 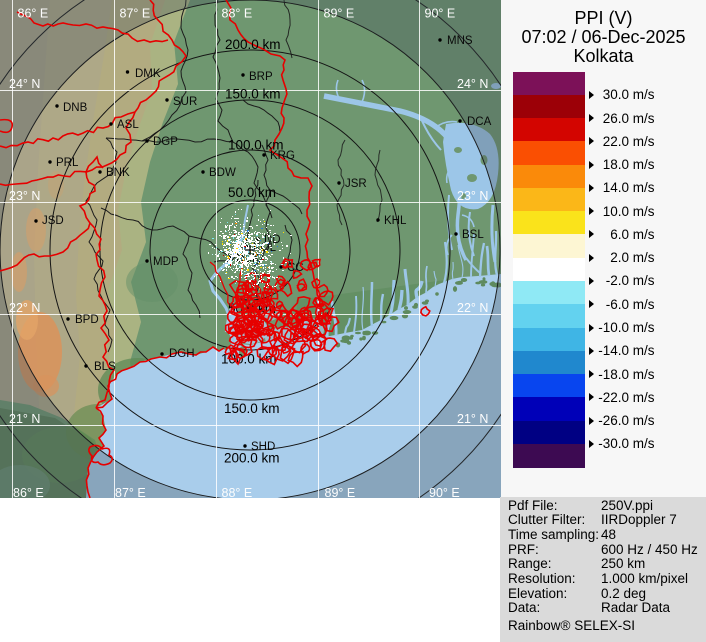 What do you see at coordinates (53, 221) in the screenshot?
I see `svg-text: JSD` at bounding box center [53, 221].